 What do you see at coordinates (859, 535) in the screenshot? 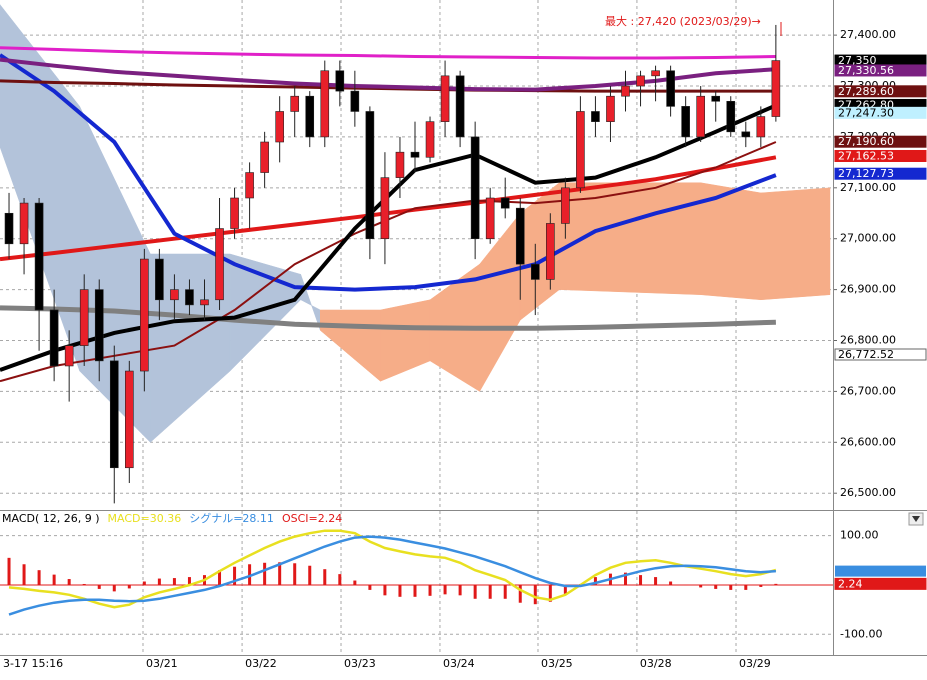
I see `y-tick-label: 100.00` at bounding box center [859, 535].